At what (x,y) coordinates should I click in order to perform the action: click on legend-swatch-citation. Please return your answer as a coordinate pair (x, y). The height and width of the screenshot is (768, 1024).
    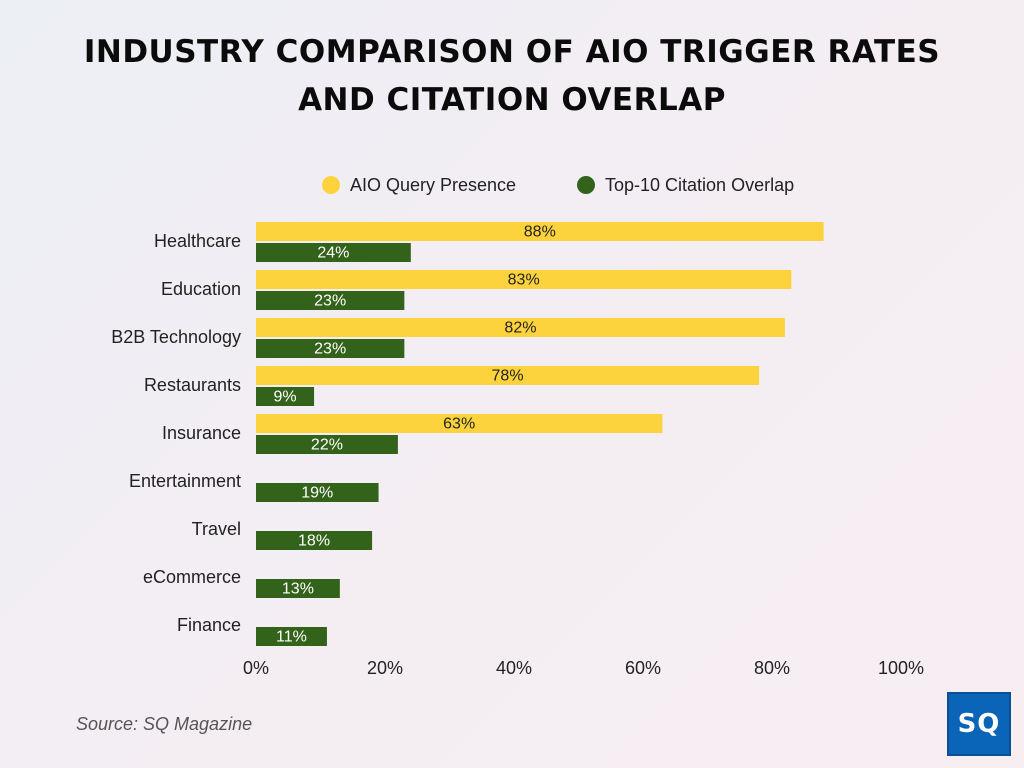
    Looking at the image, I should click on (586, 185).